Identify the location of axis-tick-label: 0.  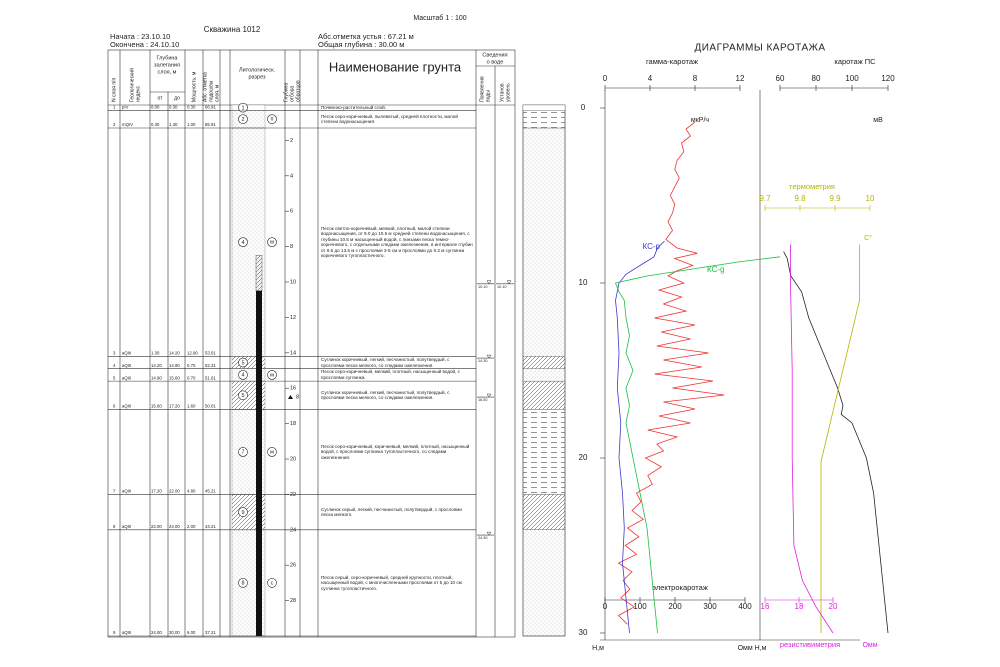
(605, 78).